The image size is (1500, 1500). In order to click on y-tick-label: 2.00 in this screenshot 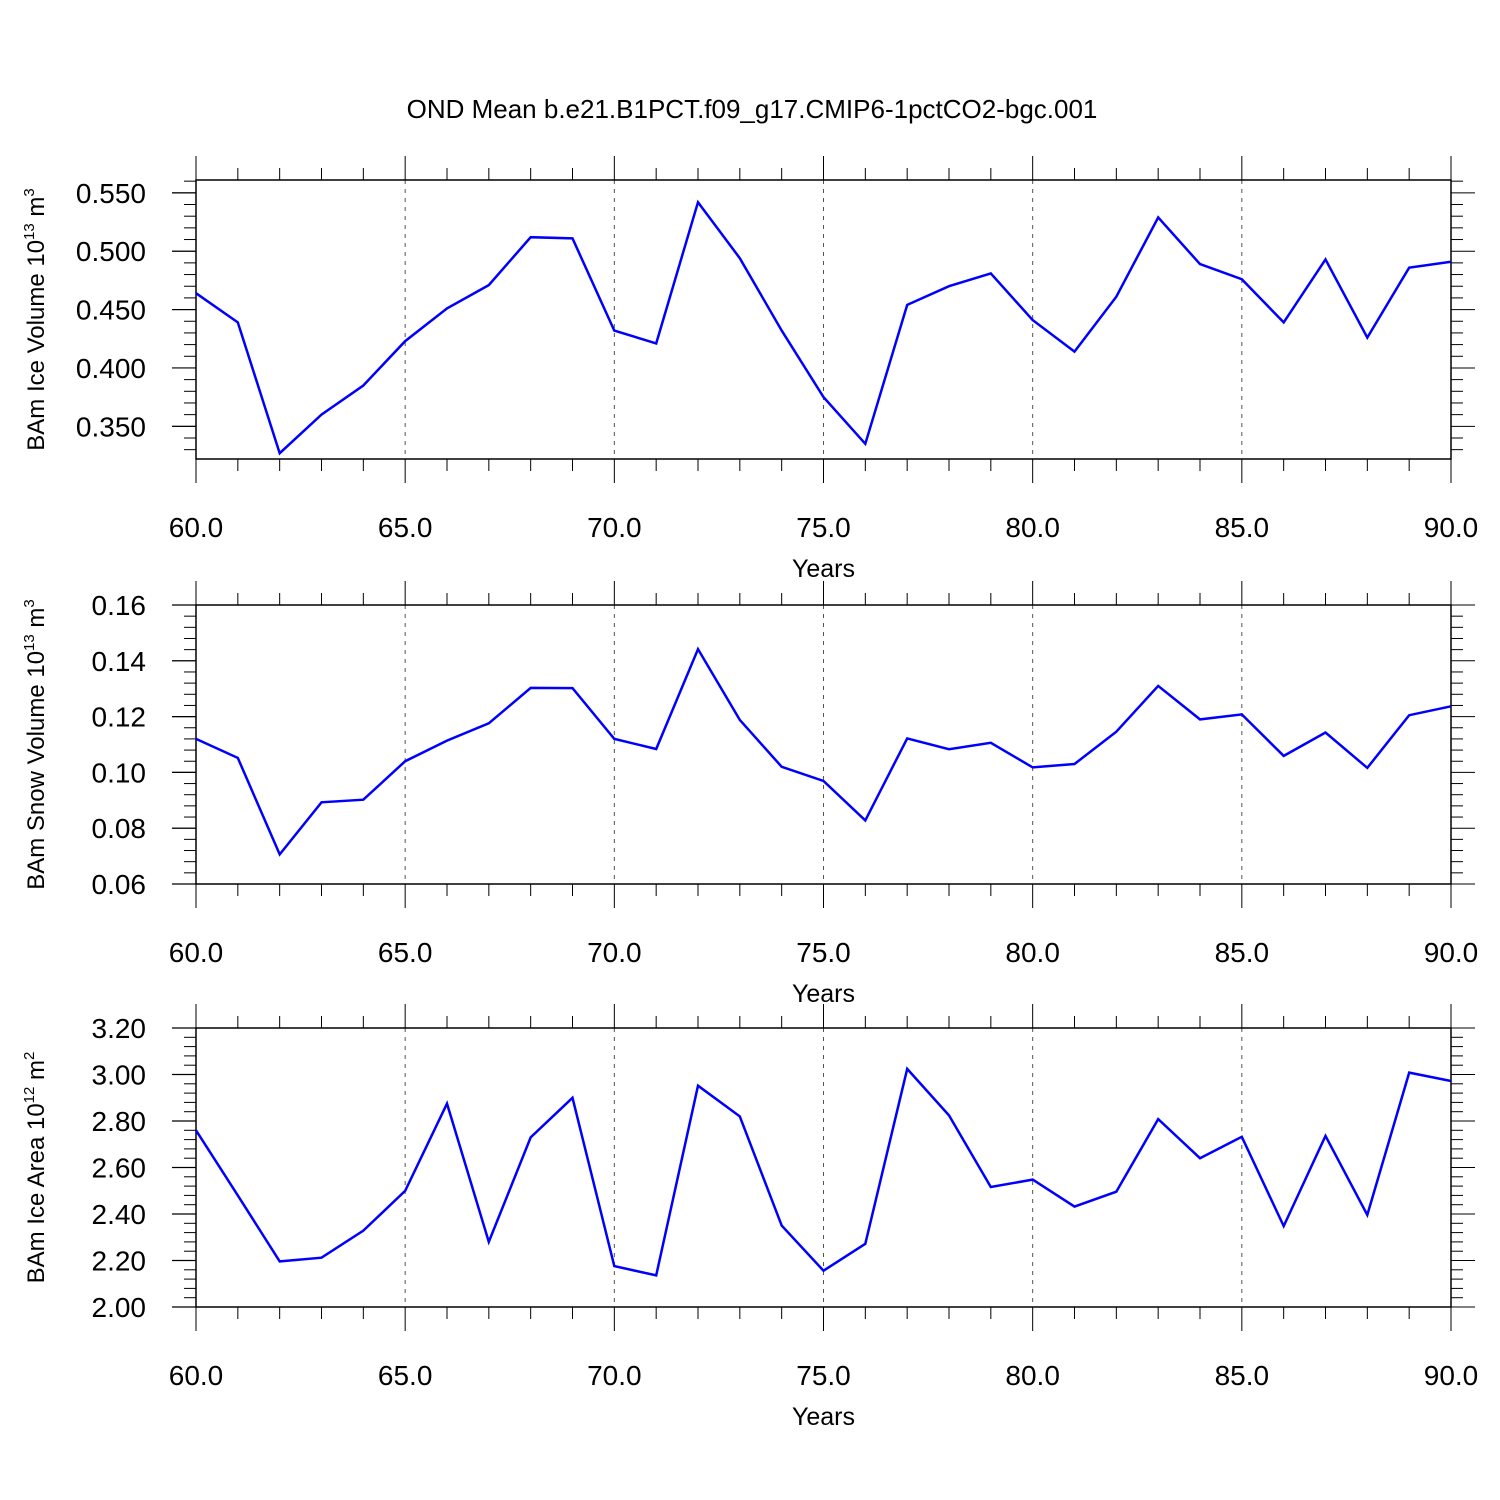, I will do `click(119, 1307)`.